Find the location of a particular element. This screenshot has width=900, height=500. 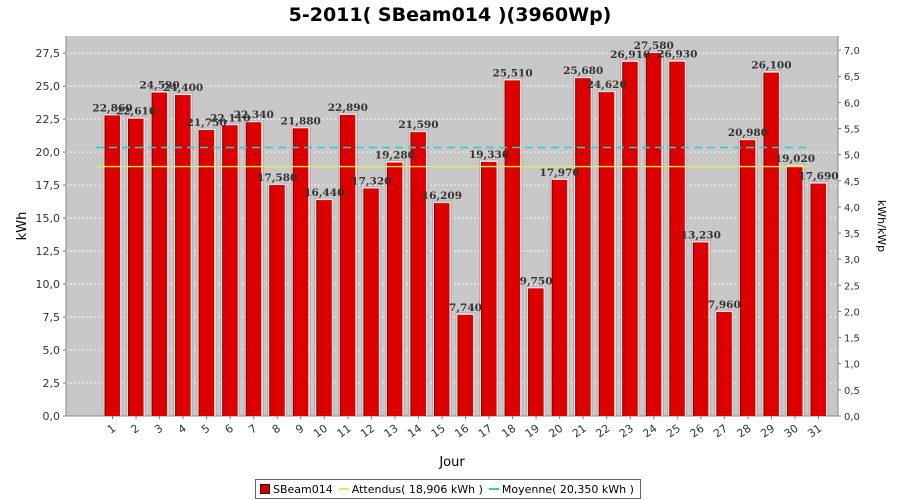

reference-lines is located at coordinates (453, 157).